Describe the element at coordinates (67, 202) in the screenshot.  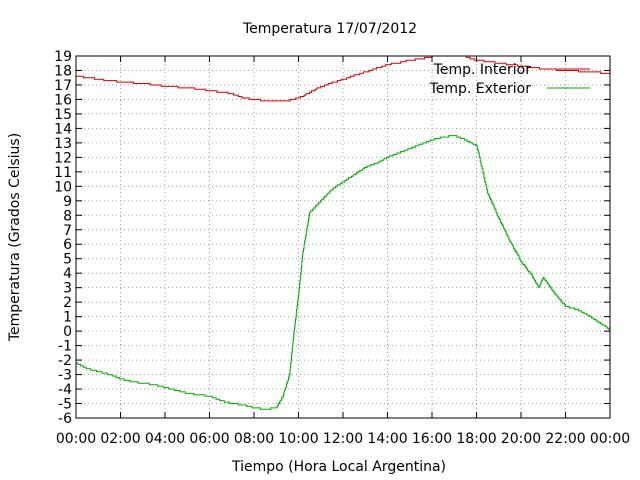
I see `y-tick-label: 9` at that location.